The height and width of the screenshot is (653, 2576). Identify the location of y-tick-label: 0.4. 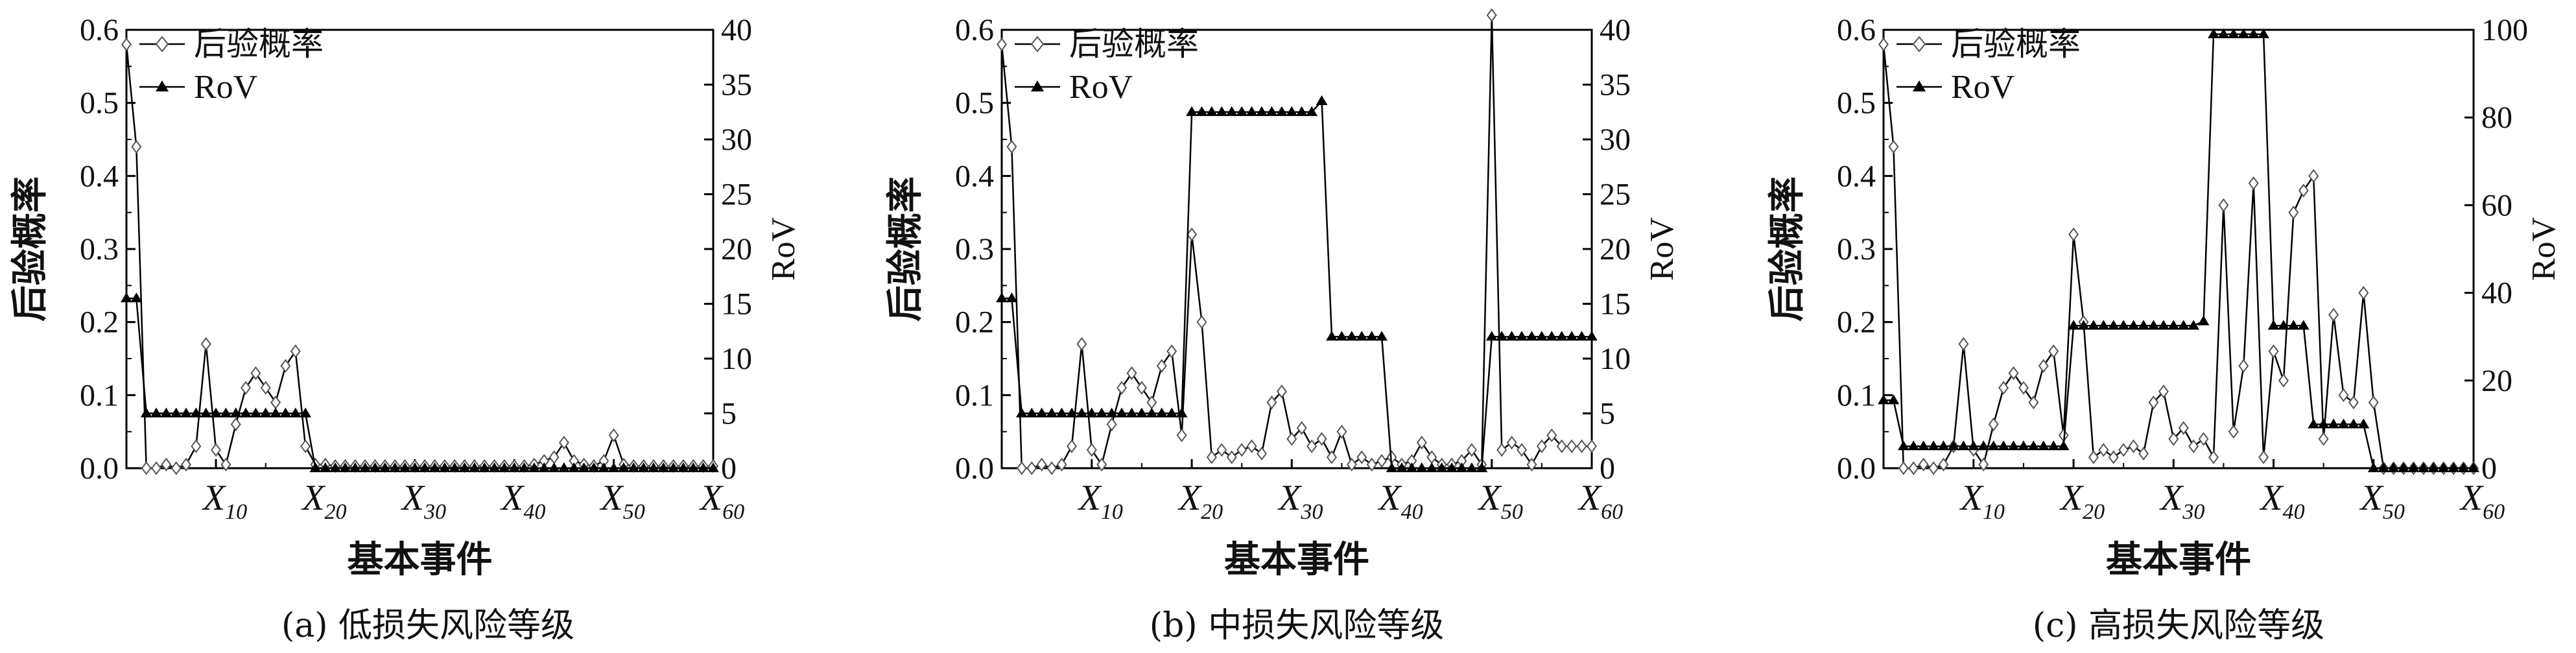
(1857, 176).